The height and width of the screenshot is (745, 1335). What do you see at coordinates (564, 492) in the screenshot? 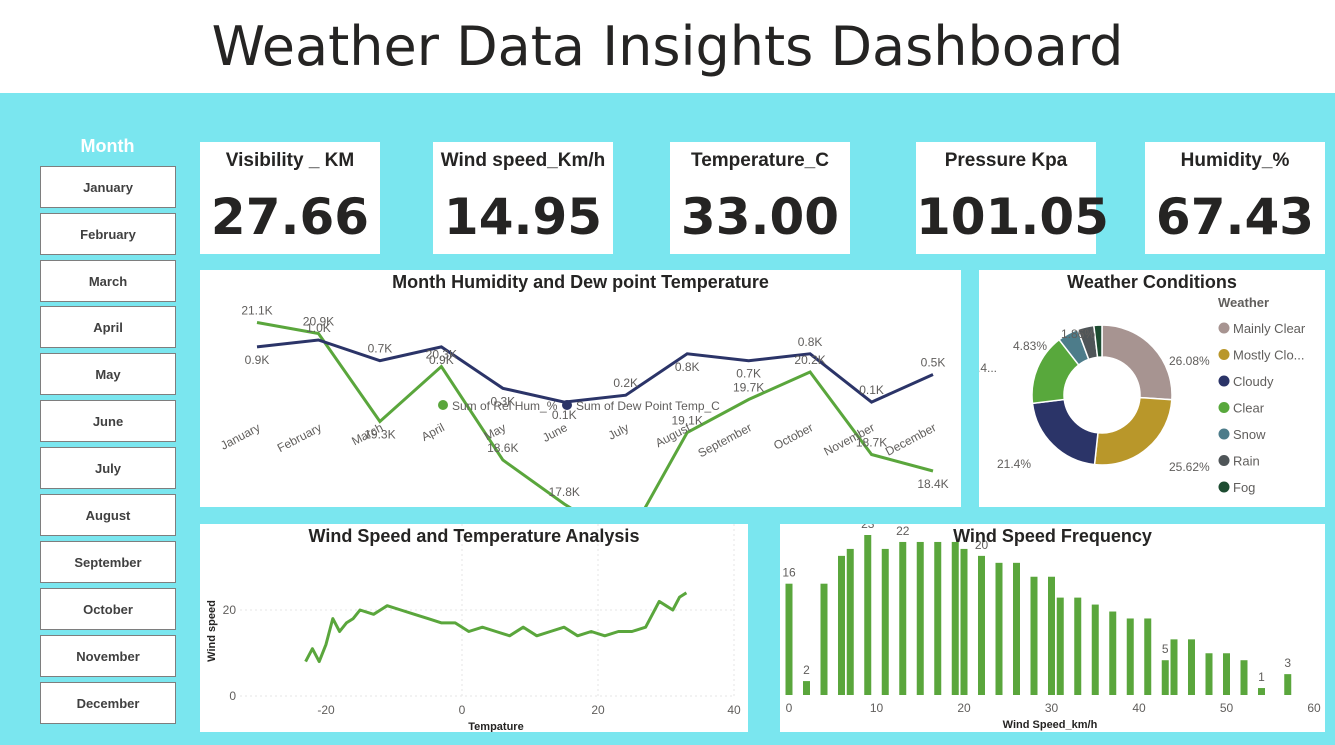
I see `data-label-rel-hum: 17.8K` at bounding box center [564, 492].